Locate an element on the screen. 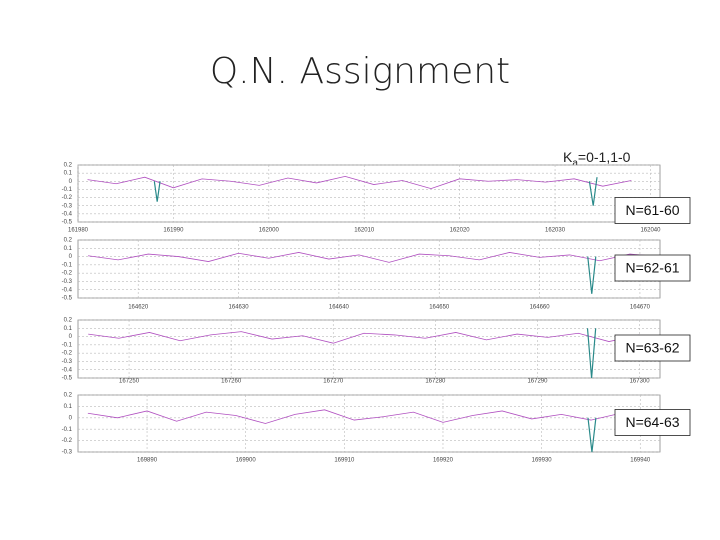  ka-rest: =0-1,1-0 is located at coordinates (604, 157).